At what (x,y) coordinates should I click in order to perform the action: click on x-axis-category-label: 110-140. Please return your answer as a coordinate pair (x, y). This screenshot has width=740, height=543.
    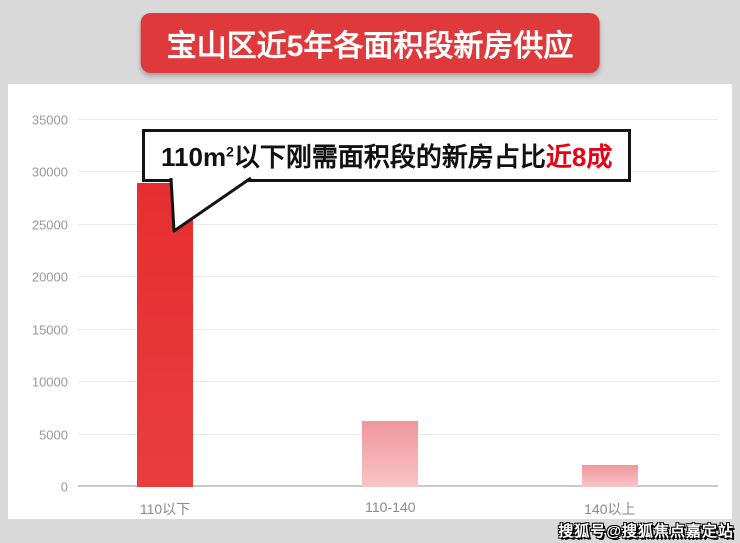
    Looking at the image, I should click on (390, 507).